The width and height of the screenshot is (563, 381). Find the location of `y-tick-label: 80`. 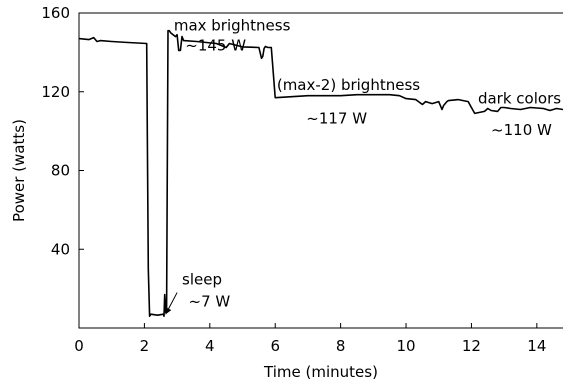

y-tick-label: 80 is located at coordinates (60, 171).